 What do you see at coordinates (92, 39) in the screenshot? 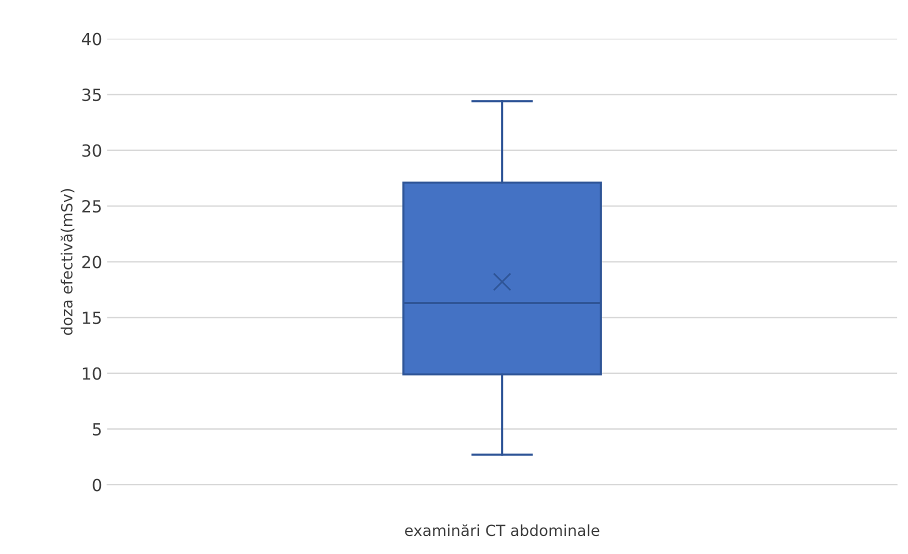
I see `y-tick-label: 40` at bounding box center [92, 39].